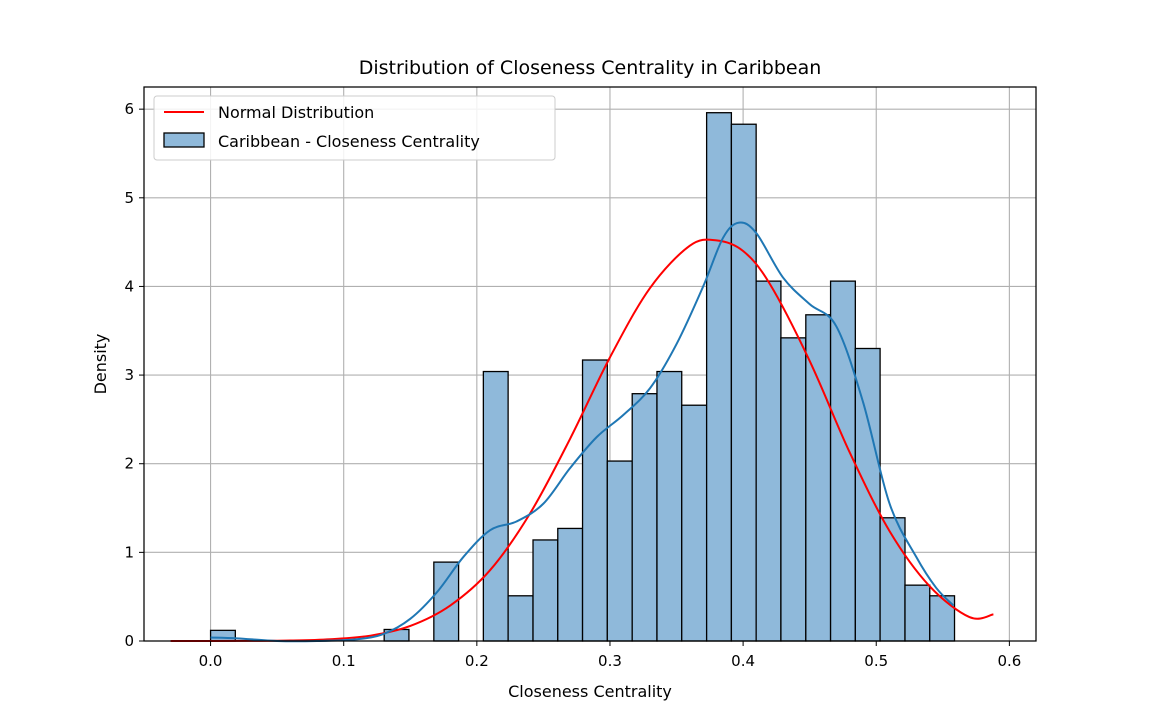 The width and height of the screenshot is (1152, 720). What do you see at coordinates (610, 661) in the screenshot?
I see `x-tick-label-3: 0.3` at bounding box center [610, 661].